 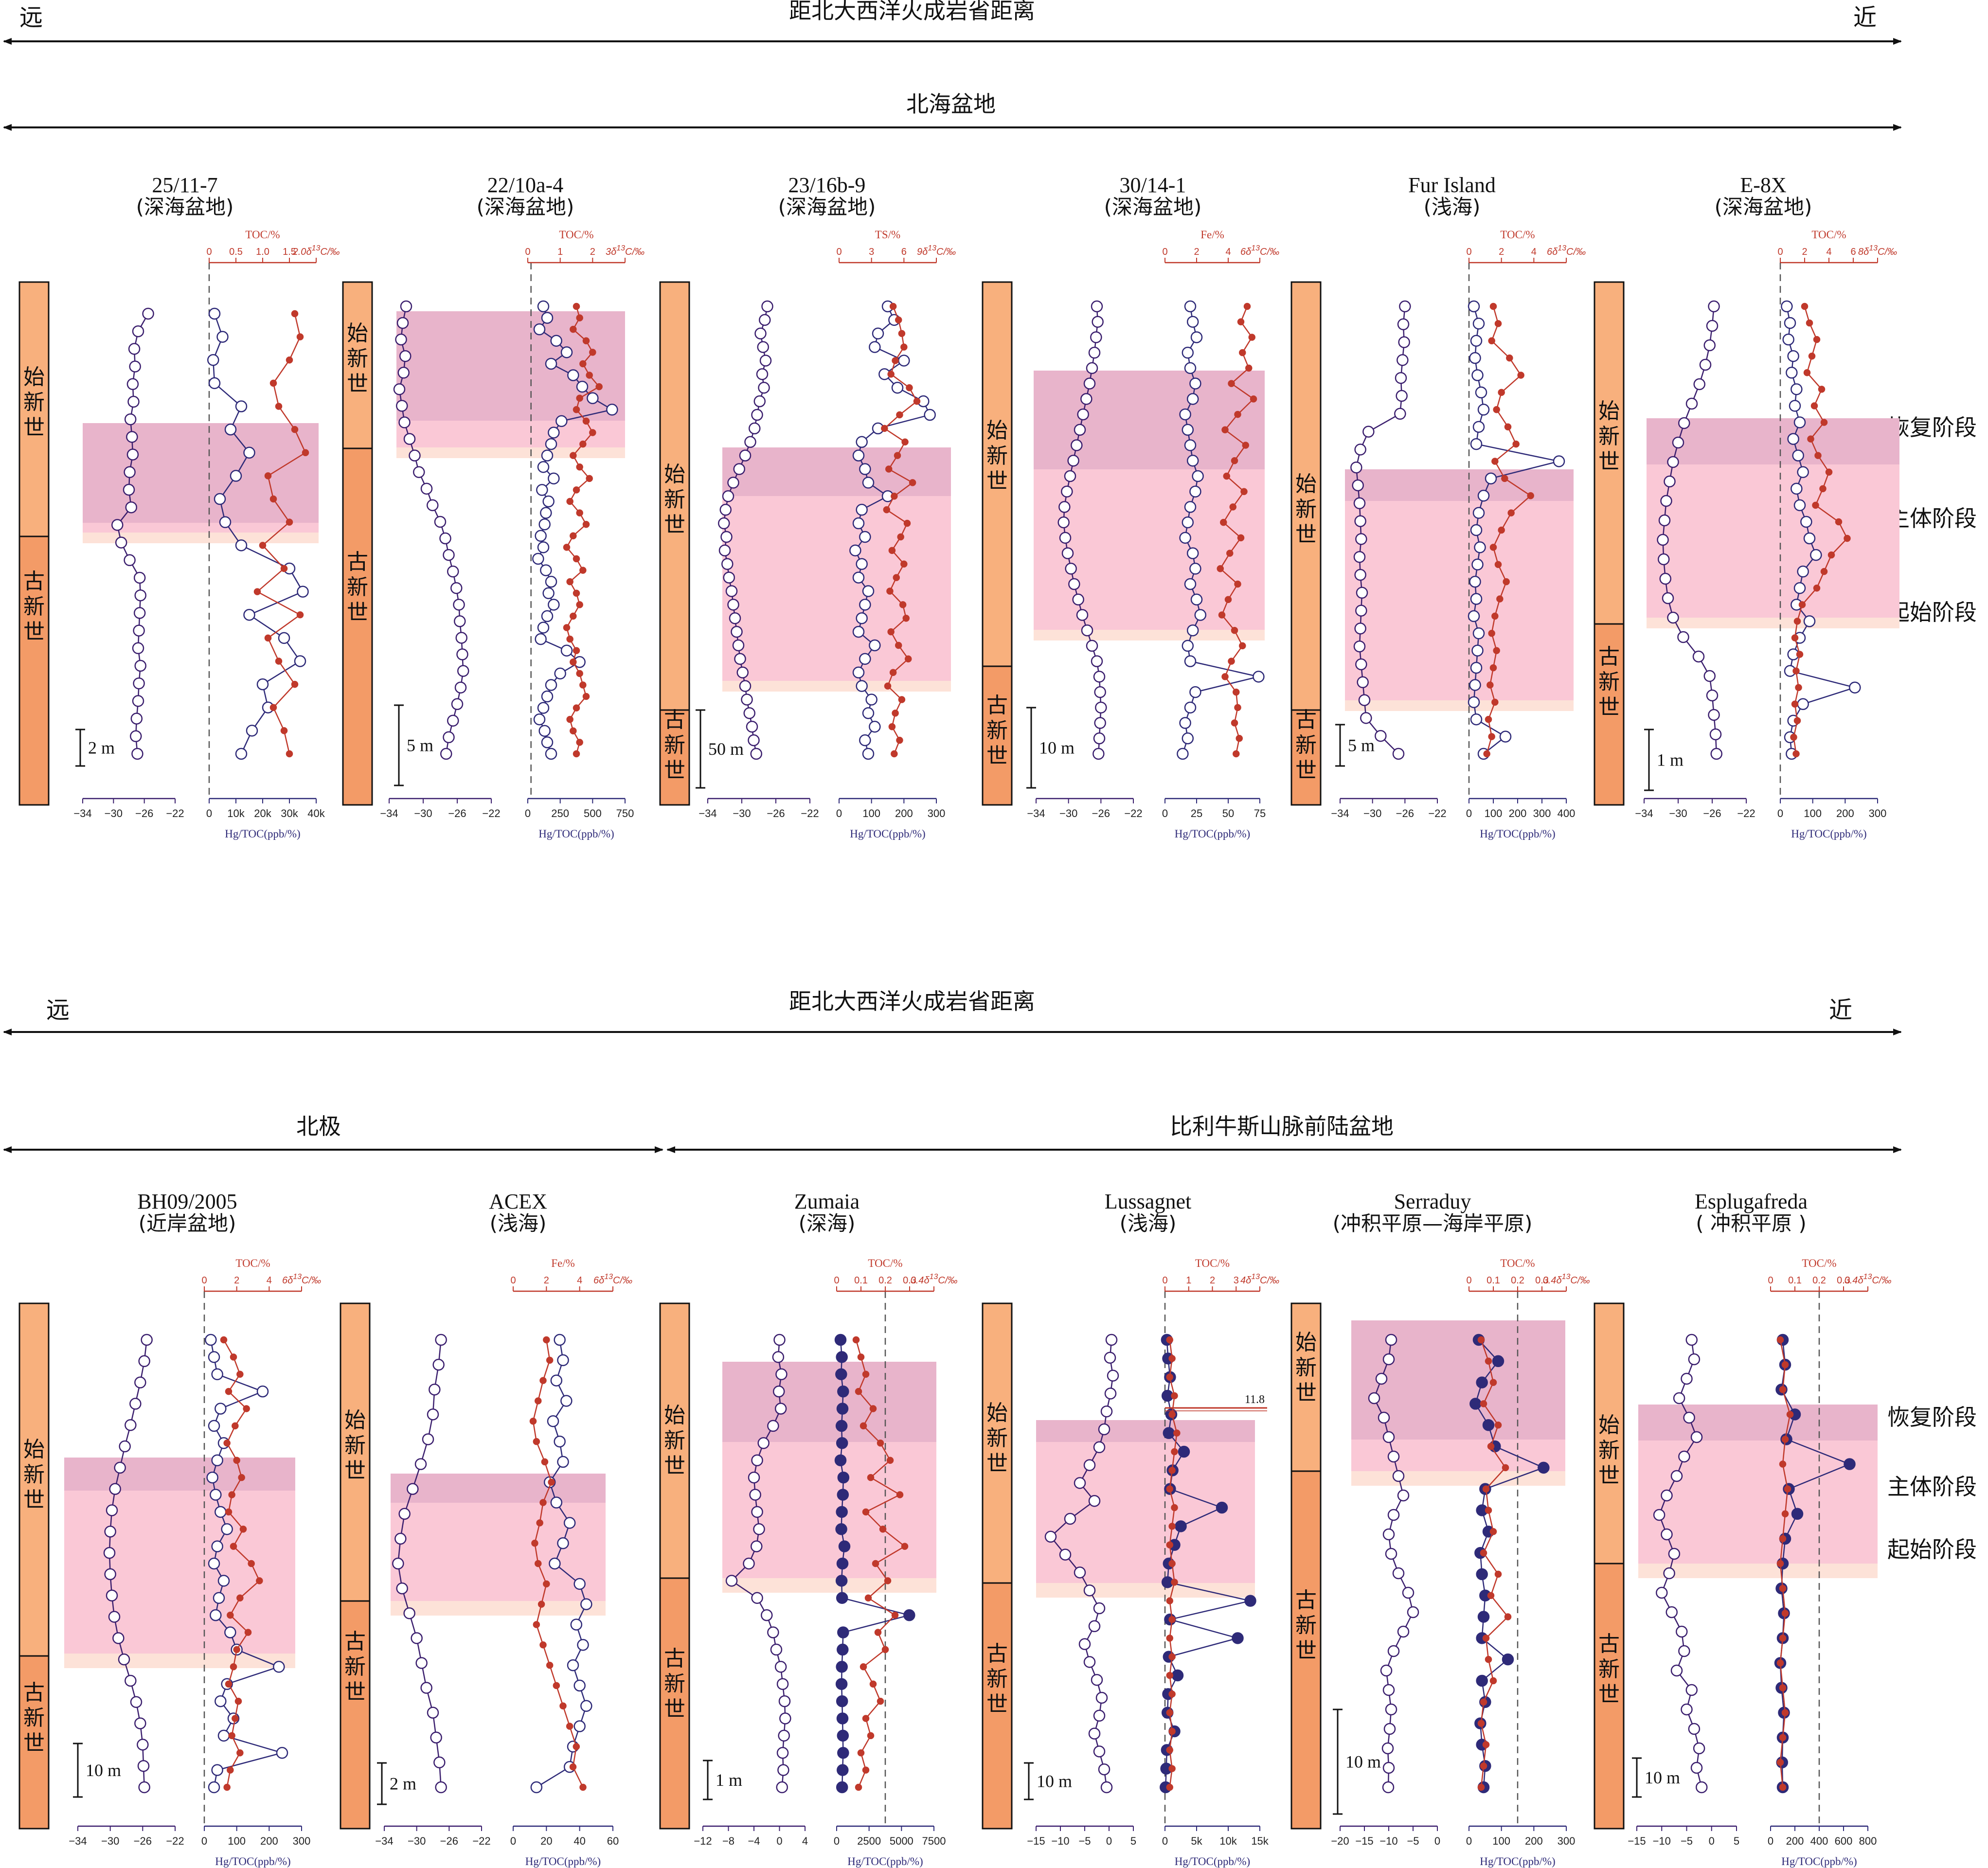 I want to click on red-axis-label: TOC/%, so click(x=1819, y=1263).